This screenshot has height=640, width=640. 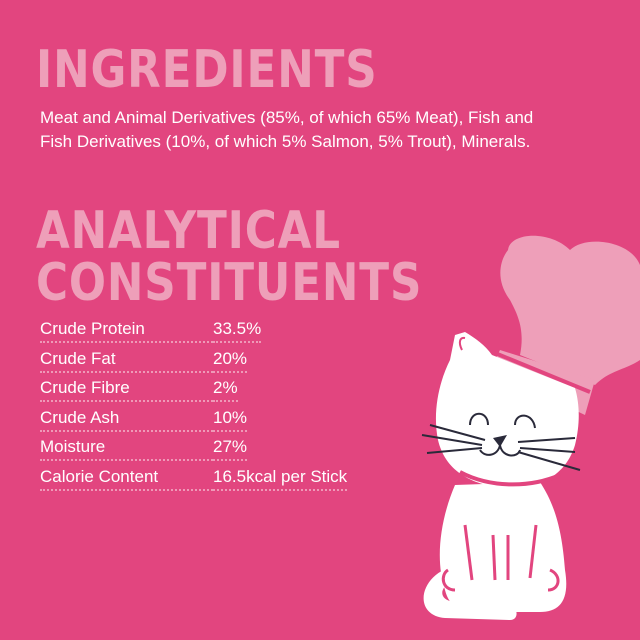 What do you see at coordinates (126, 390) in the screenshot?
I see `row-label: Crude Fibre` at bounding box center [126, 390].